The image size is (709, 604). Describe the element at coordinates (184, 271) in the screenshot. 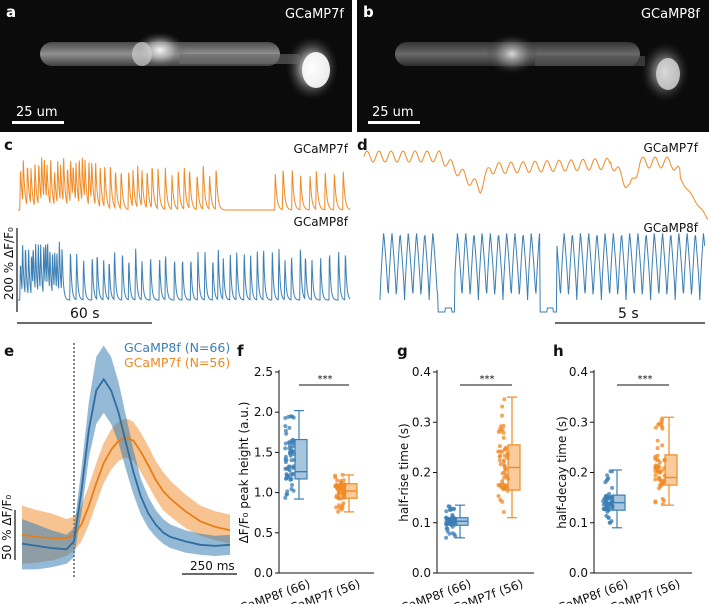

I see `trace-c-gcamp8f` at that location.